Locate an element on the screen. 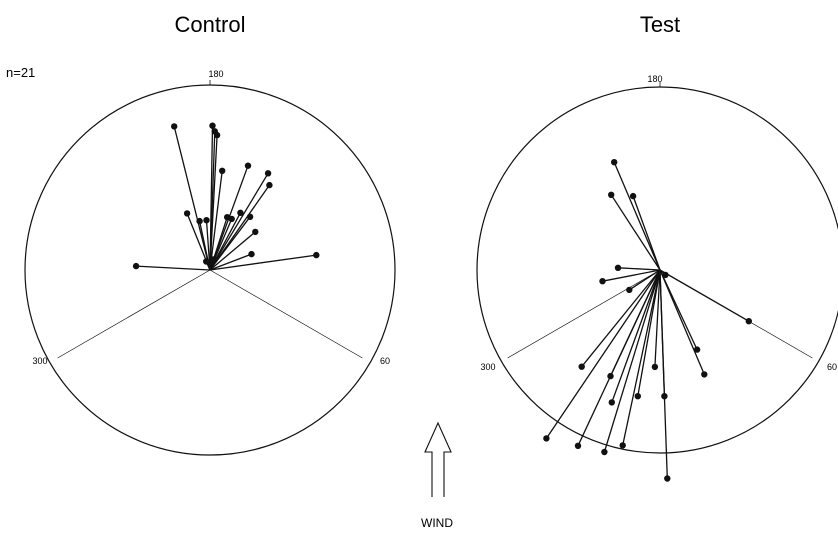 This screenshot has height=533, width=838. control-tick-label-60: 60 is located at coordinates (385, 361).